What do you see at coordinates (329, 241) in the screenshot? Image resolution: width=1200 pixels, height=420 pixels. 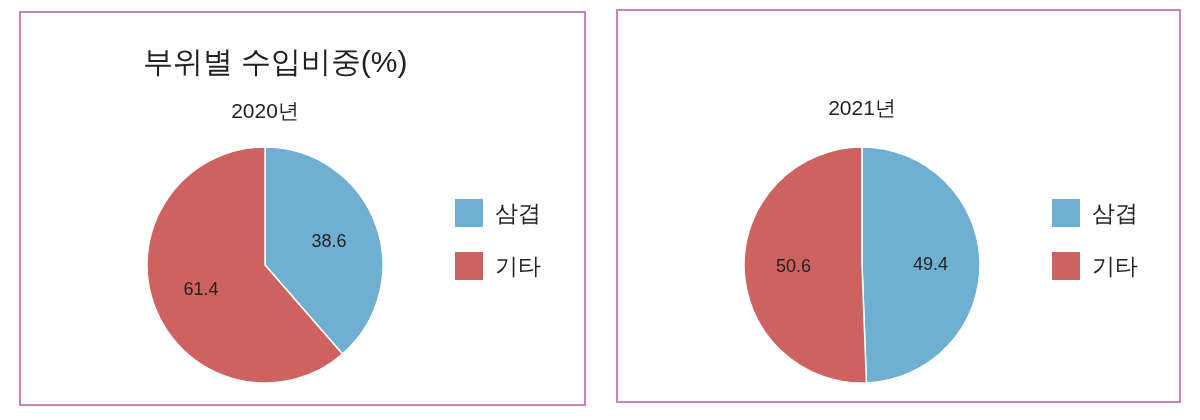 I see `data-label: 38.6` at bounding box center [329, 241].